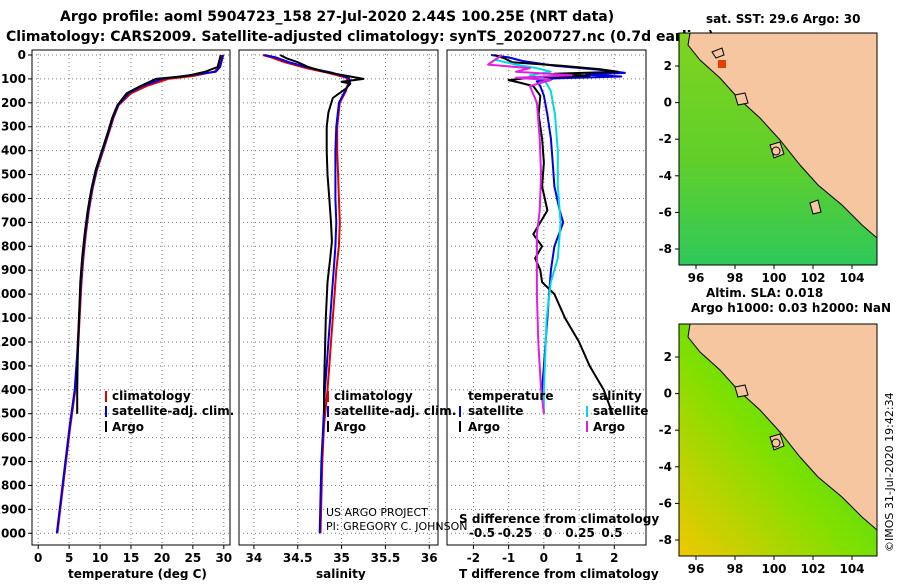 The height and width of the screenshot is (584, 900). What do you see at coordinates (162, 558) in the screenshot?
I see `x-tick-label: 20` at bounding box center [162, 558].